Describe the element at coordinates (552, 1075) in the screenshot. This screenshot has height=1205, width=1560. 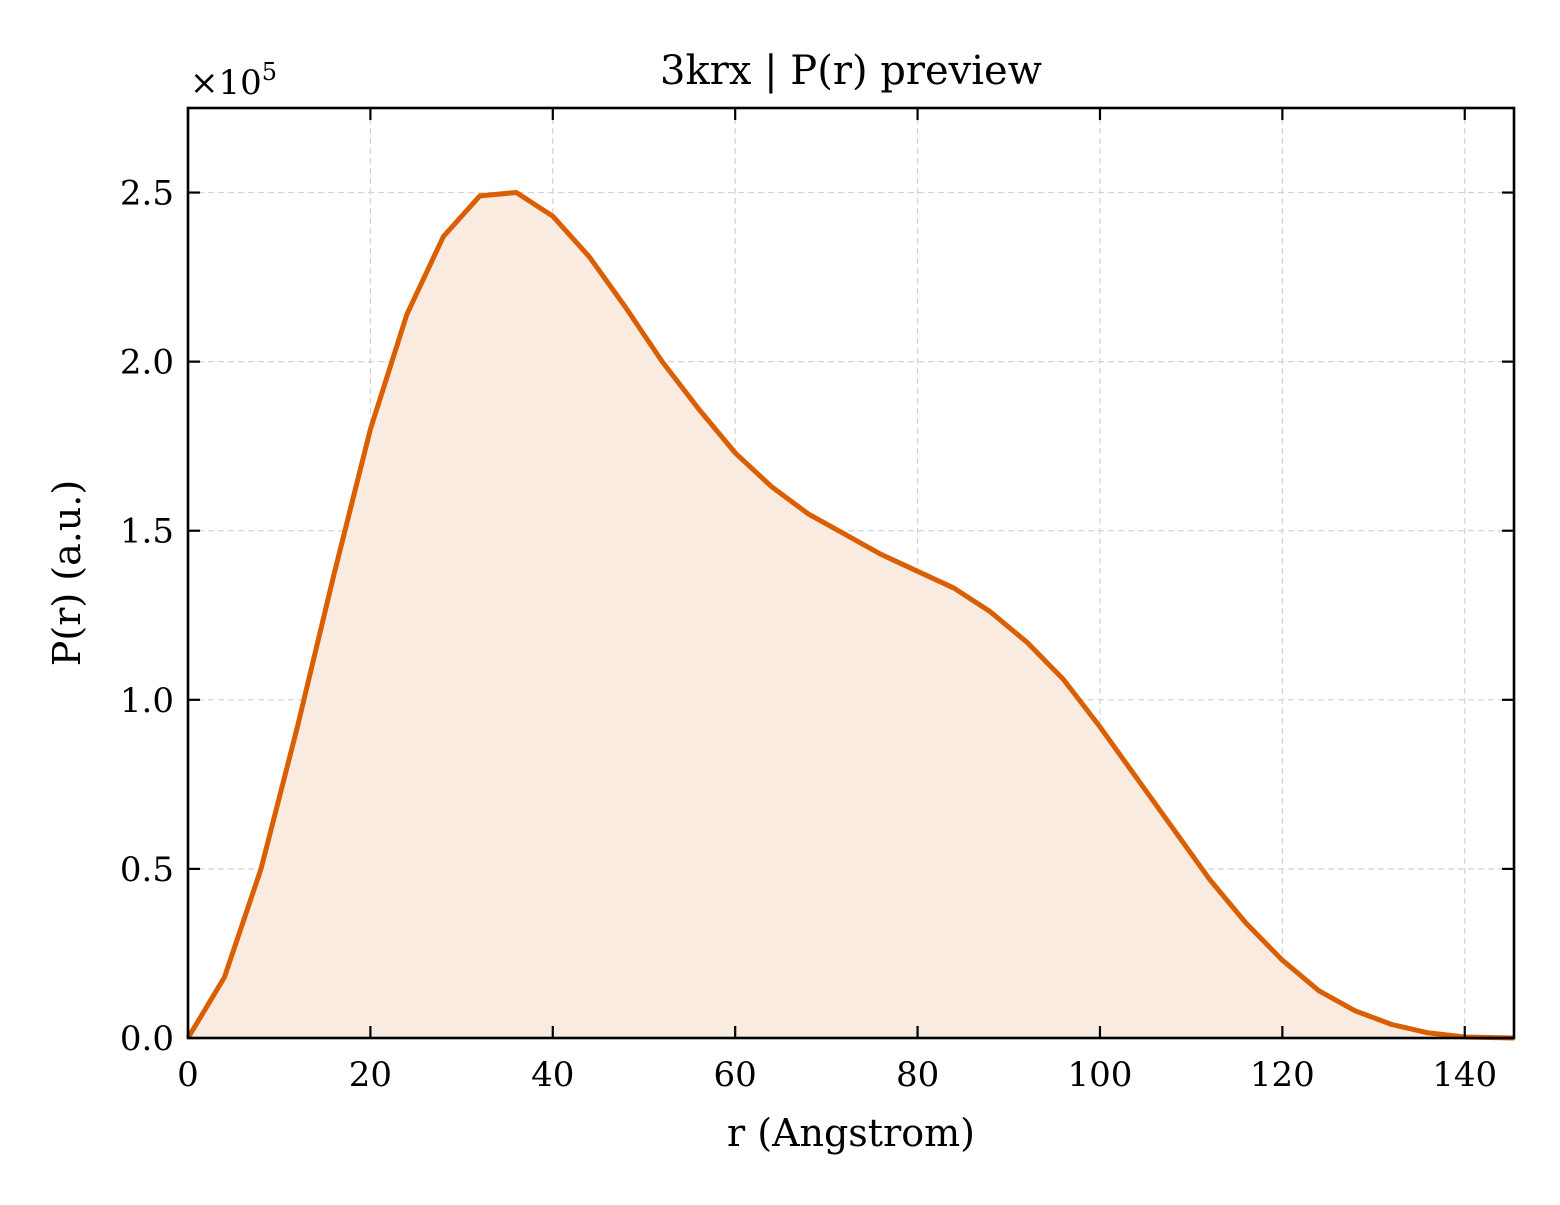
I see `x-tick-label: 40` at that location.